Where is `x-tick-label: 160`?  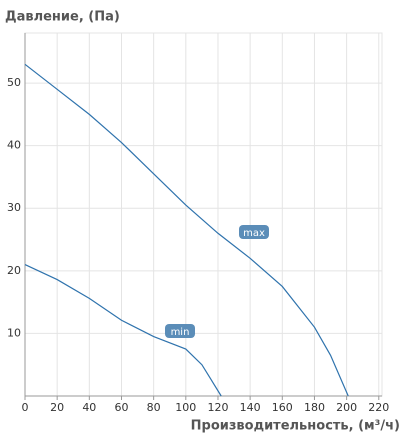
x-tick-label: 160 is located at coordinates (282, 407).